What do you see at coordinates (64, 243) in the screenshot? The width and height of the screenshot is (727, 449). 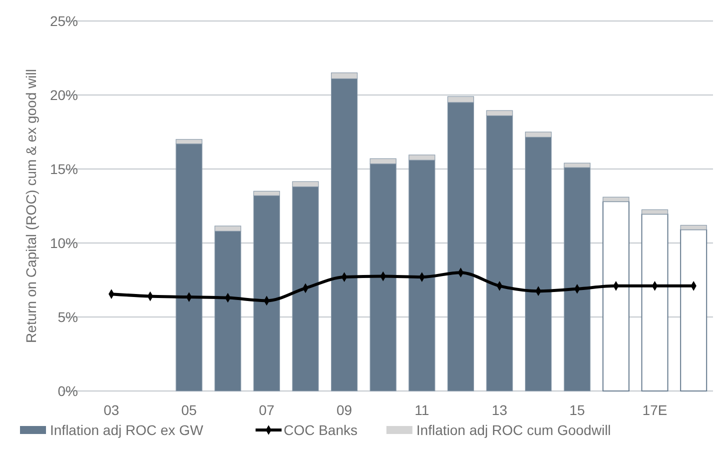 I see `y-tick-label: 10%` at bounding box center [64, 243].